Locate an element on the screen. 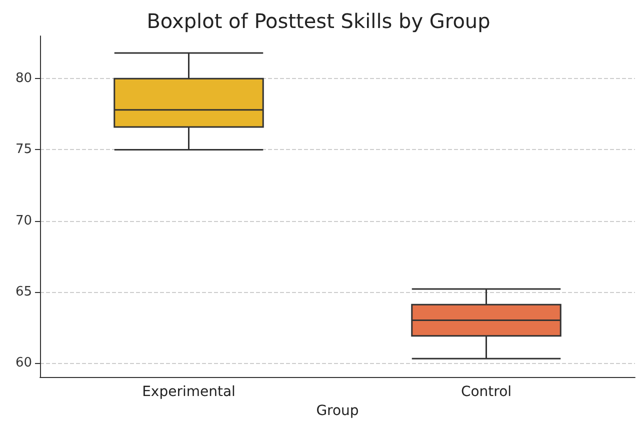 This screenshot has width=637, height=423. y-tick-label: 65 is located at coordinates (23, 292).